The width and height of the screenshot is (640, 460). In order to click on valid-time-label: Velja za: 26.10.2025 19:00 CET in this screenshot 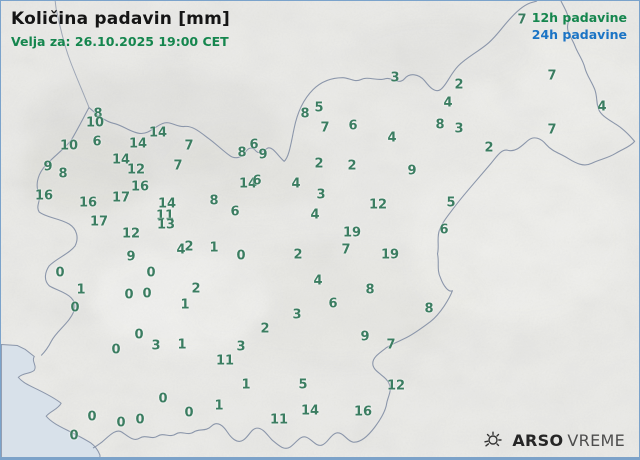, I will do `click(120, 42)`.